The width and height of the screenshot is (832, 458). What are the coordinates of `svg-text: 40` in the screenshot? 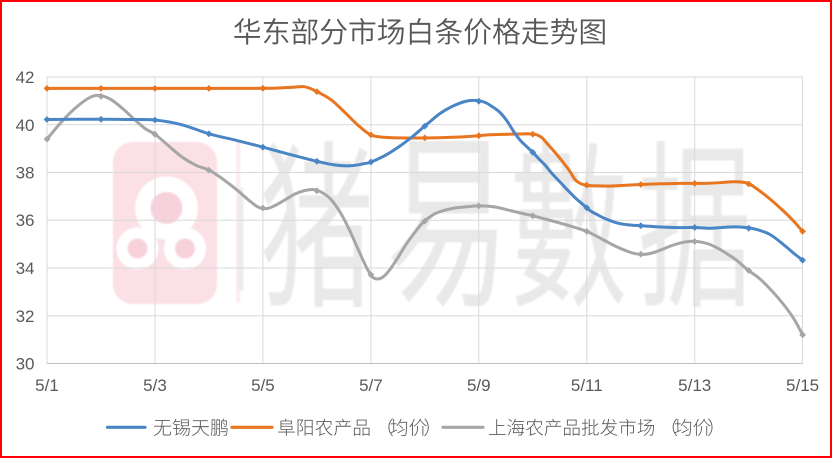 It's located at (25, 125).